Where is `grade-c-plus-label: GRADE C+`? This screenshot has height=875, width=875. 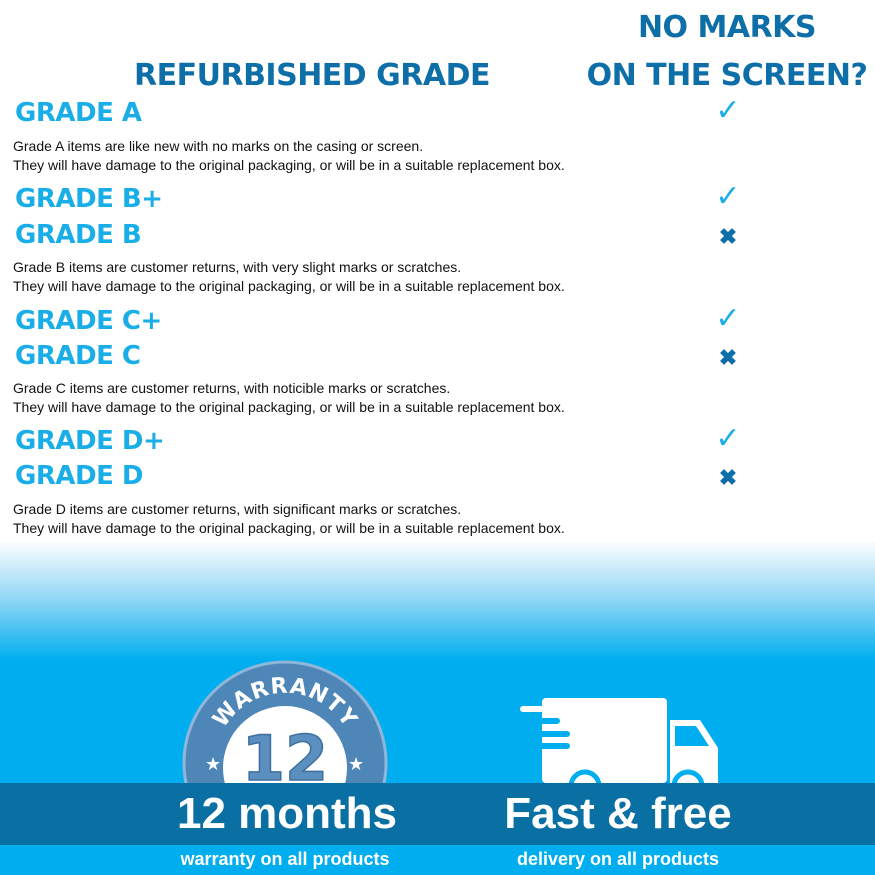
grade-c-plus-label: GRADE C+ is located at coordinates (88, 321).